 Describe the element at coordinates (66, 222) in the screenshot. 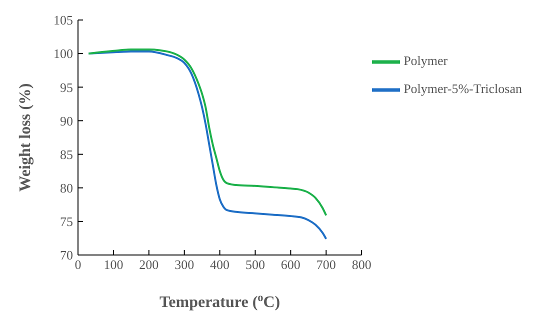

I see `y-tick-label: 75` at that location.